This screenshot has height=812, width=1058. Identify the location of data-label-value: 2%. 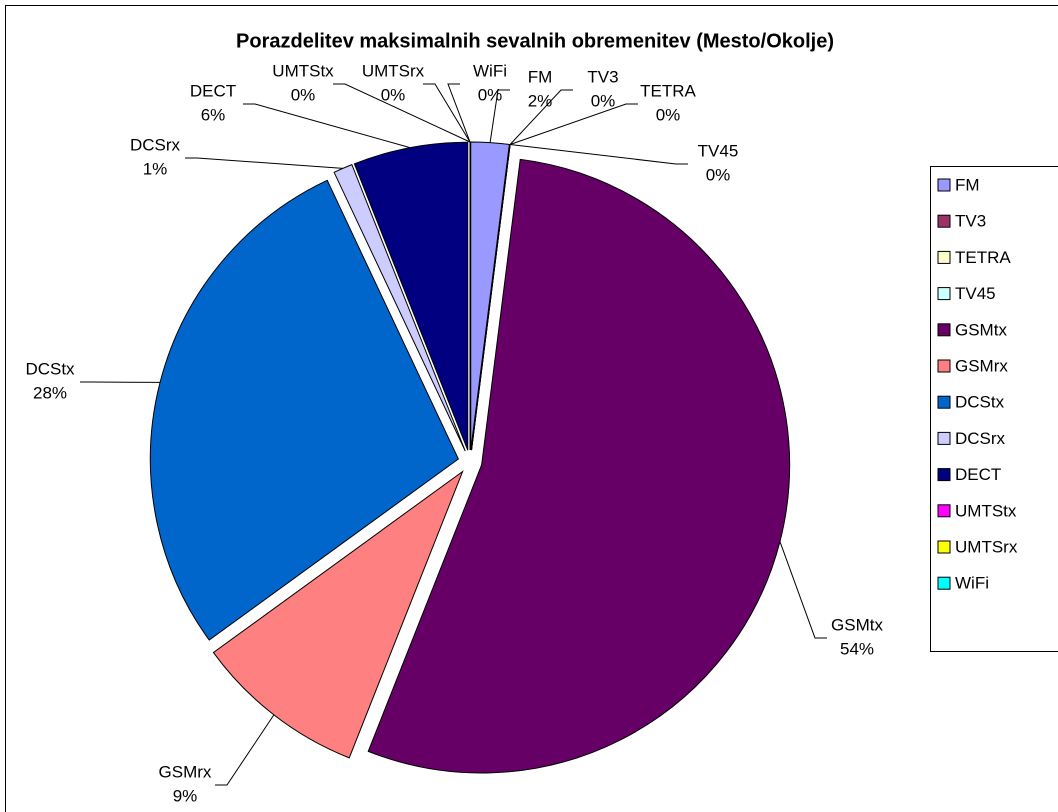
(540, 100).